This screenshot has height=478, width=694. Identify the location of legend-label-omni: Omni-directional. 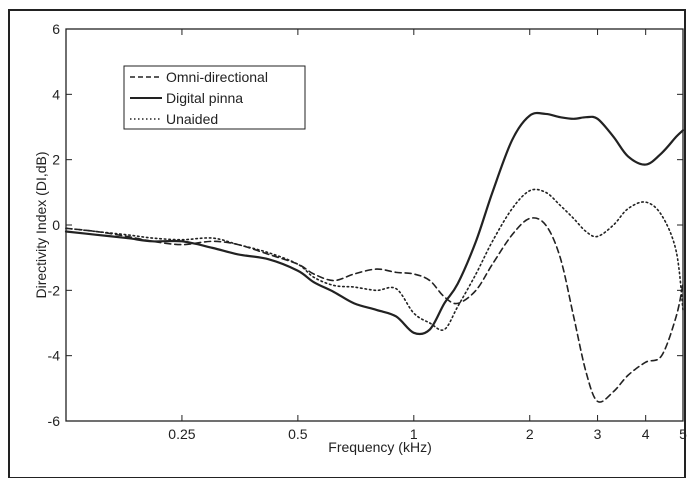
(217, 77).